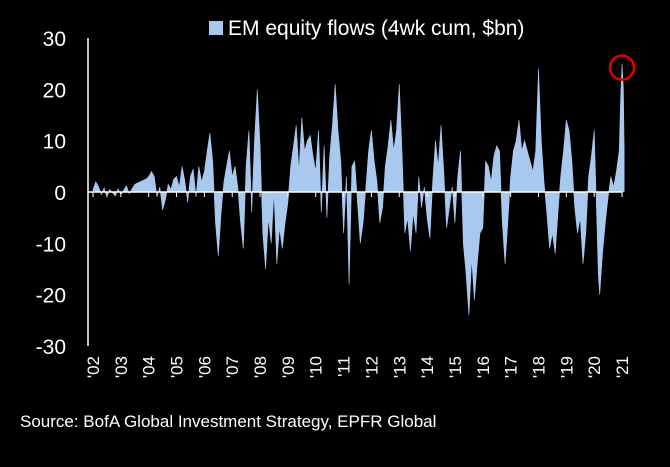 Image resolution: width=670 pixels, height=467 pixels. I want to click on x-tick-label: '14, so click(427, 367).